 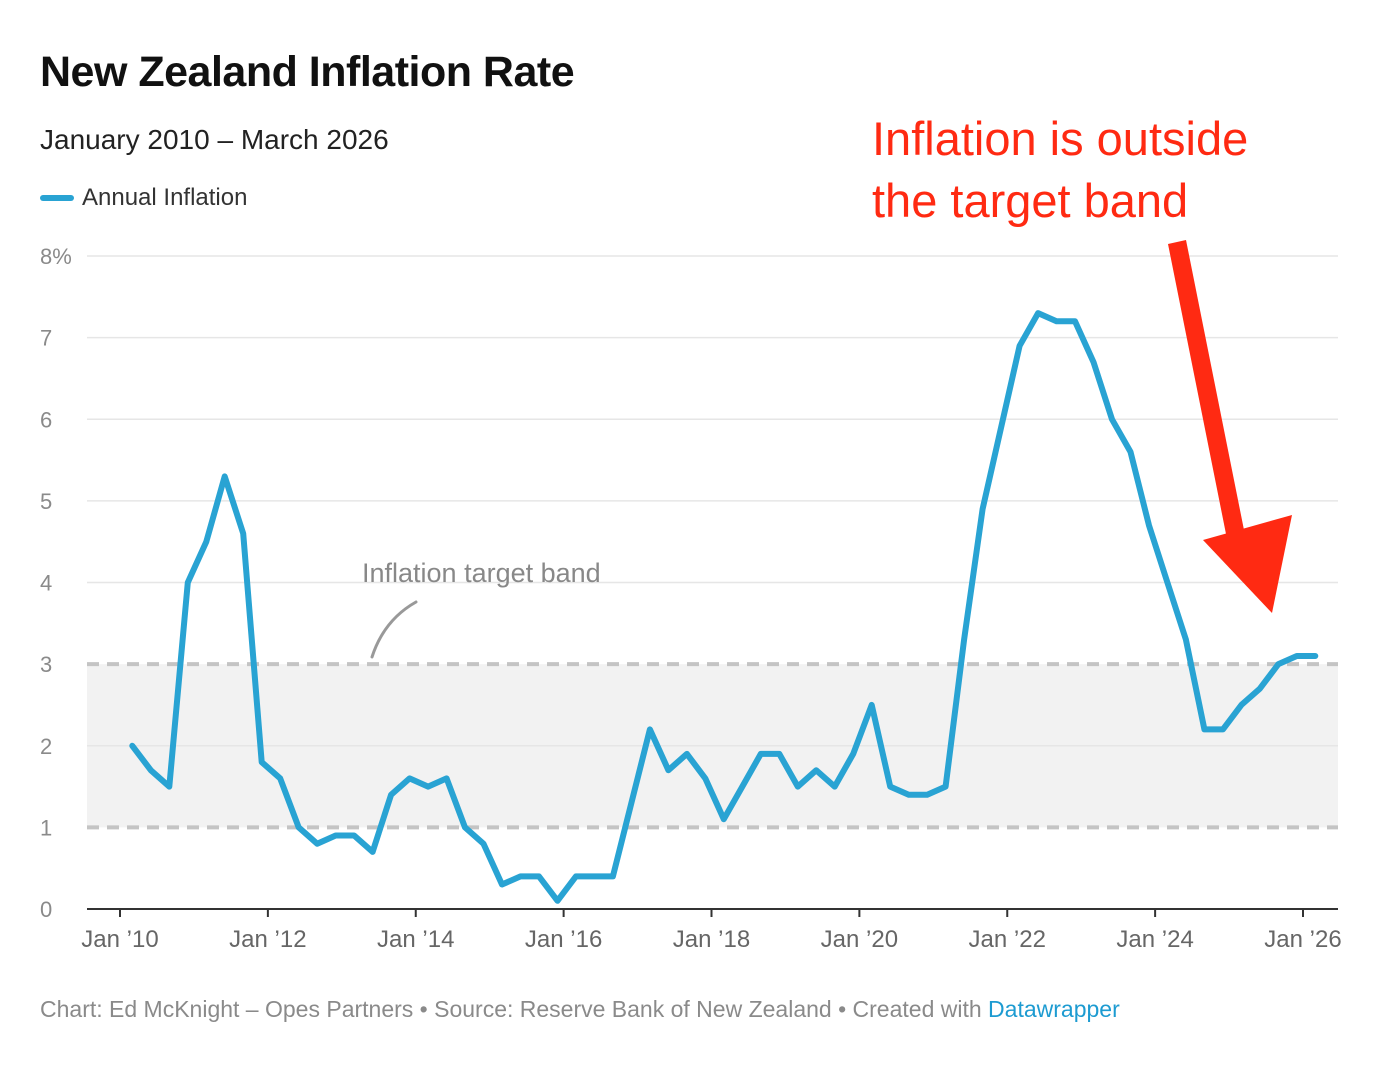 I want to click on callout-annotation: Inflation is outside the target band, so click(x=1060, y=169).